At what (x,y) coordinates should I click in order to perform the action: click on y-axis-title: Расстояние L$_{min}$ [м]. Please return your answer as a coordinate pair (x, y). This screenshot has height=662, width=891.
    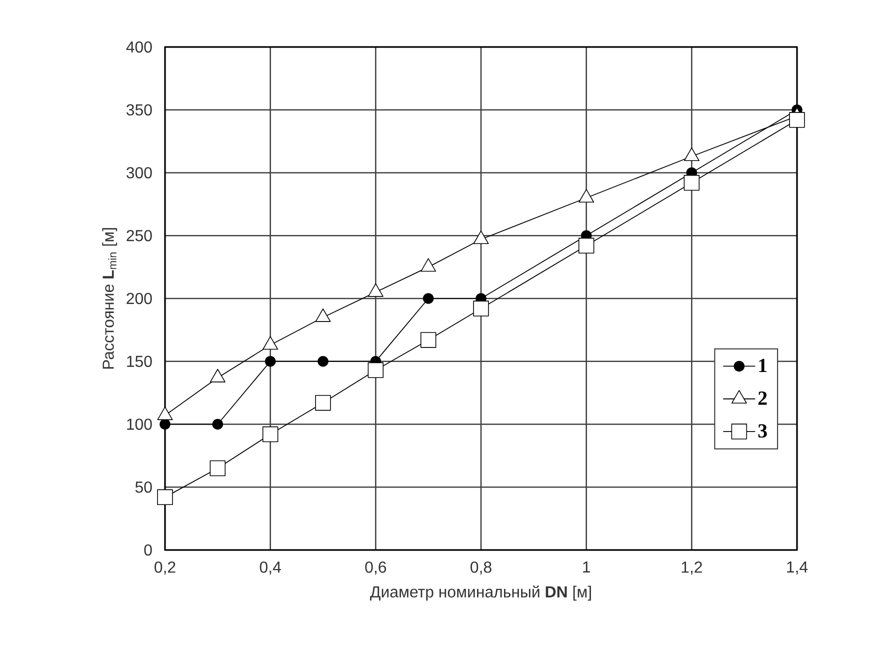
    Looking at the image, I should click on (110, 298).